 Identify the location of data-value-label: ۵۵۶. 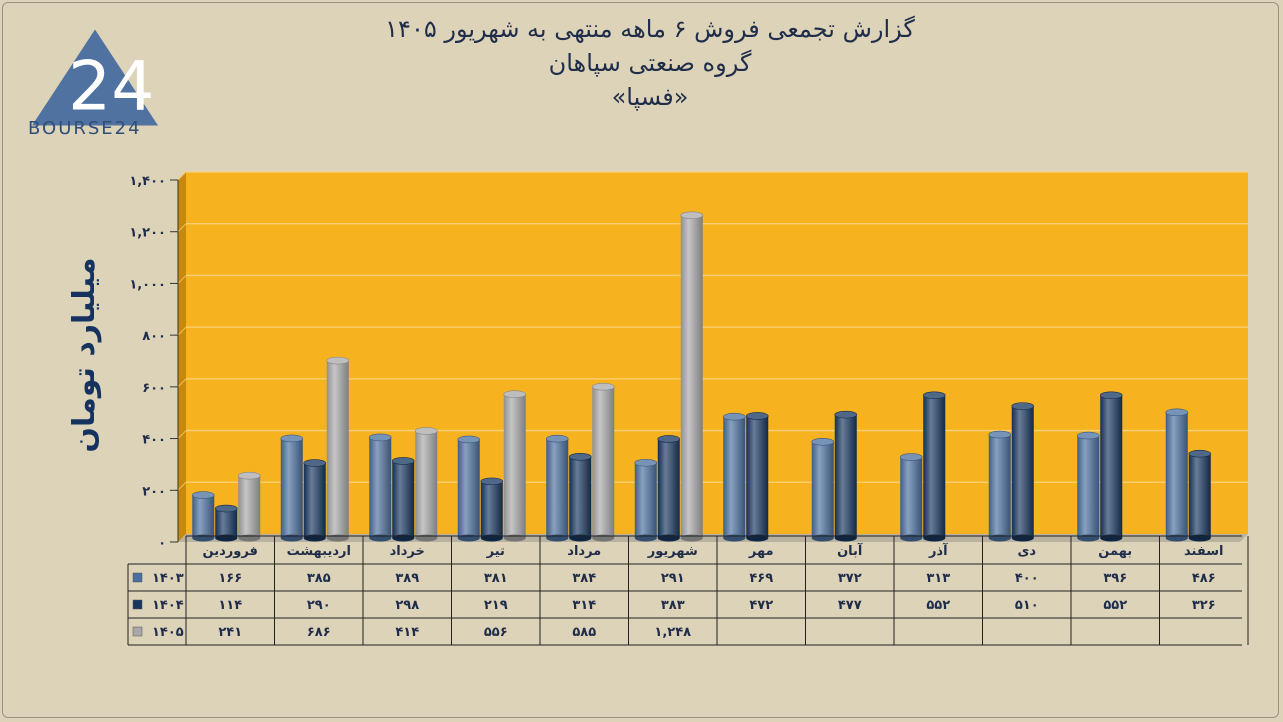
(496, 632).